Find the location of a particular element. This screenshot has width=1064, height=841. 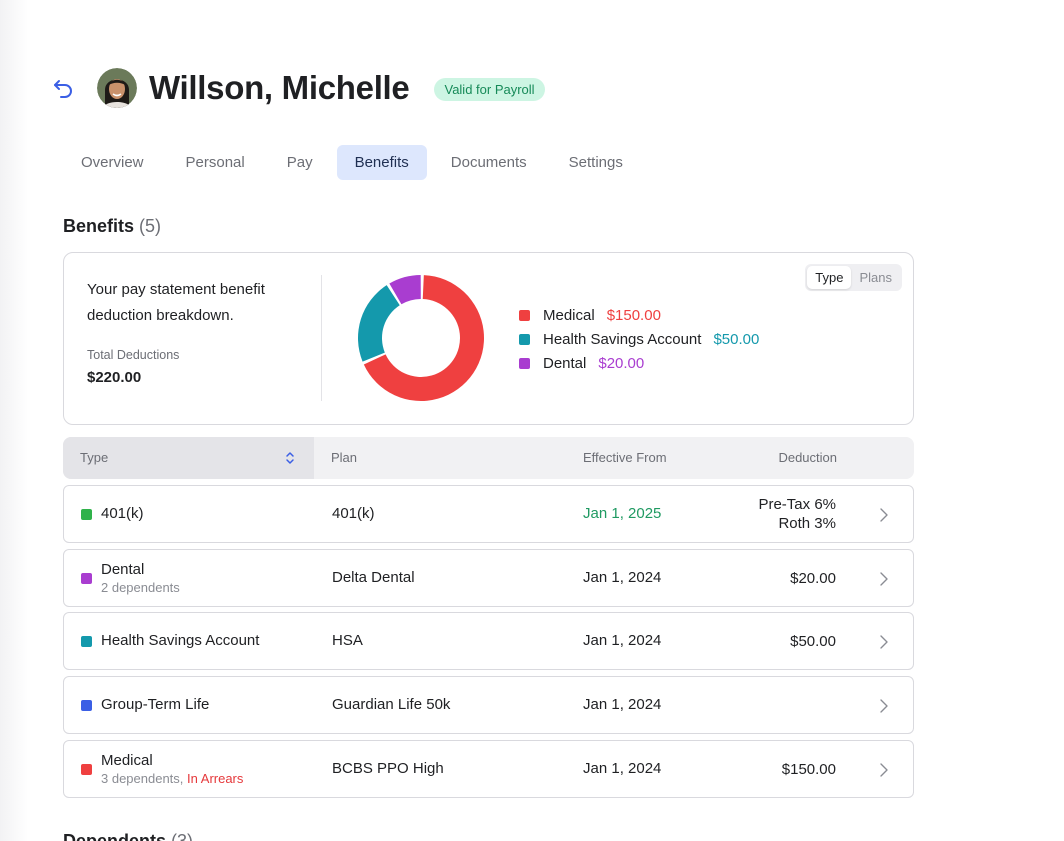

row-plan: Guardian Life 50k is located at coordinates (391, 704).